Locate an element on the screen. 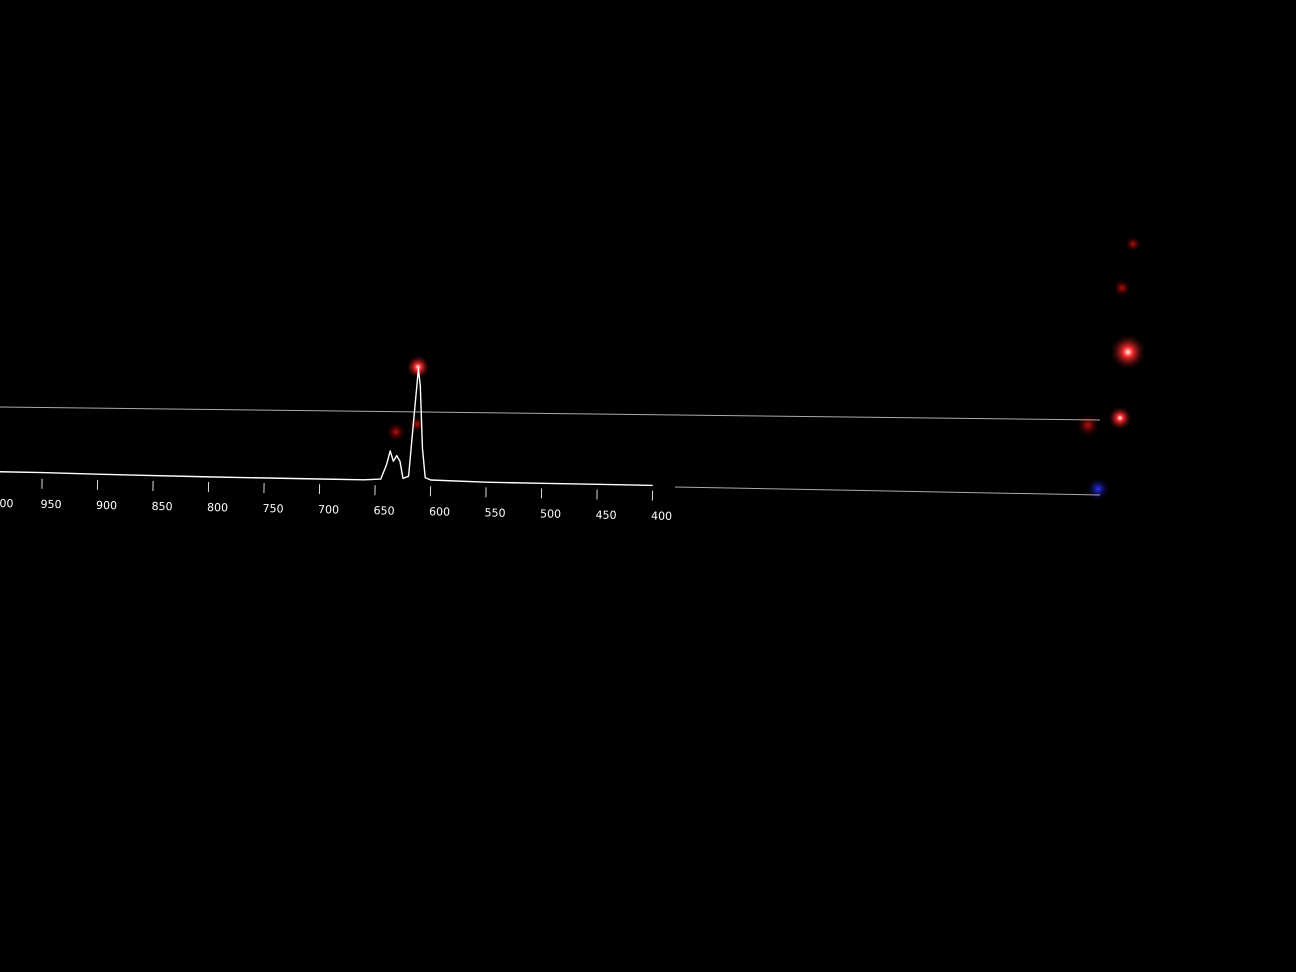 The height and width of the screenshot is (972, 1296). x-tick-label: 550 is located at coordinates (494, 512).